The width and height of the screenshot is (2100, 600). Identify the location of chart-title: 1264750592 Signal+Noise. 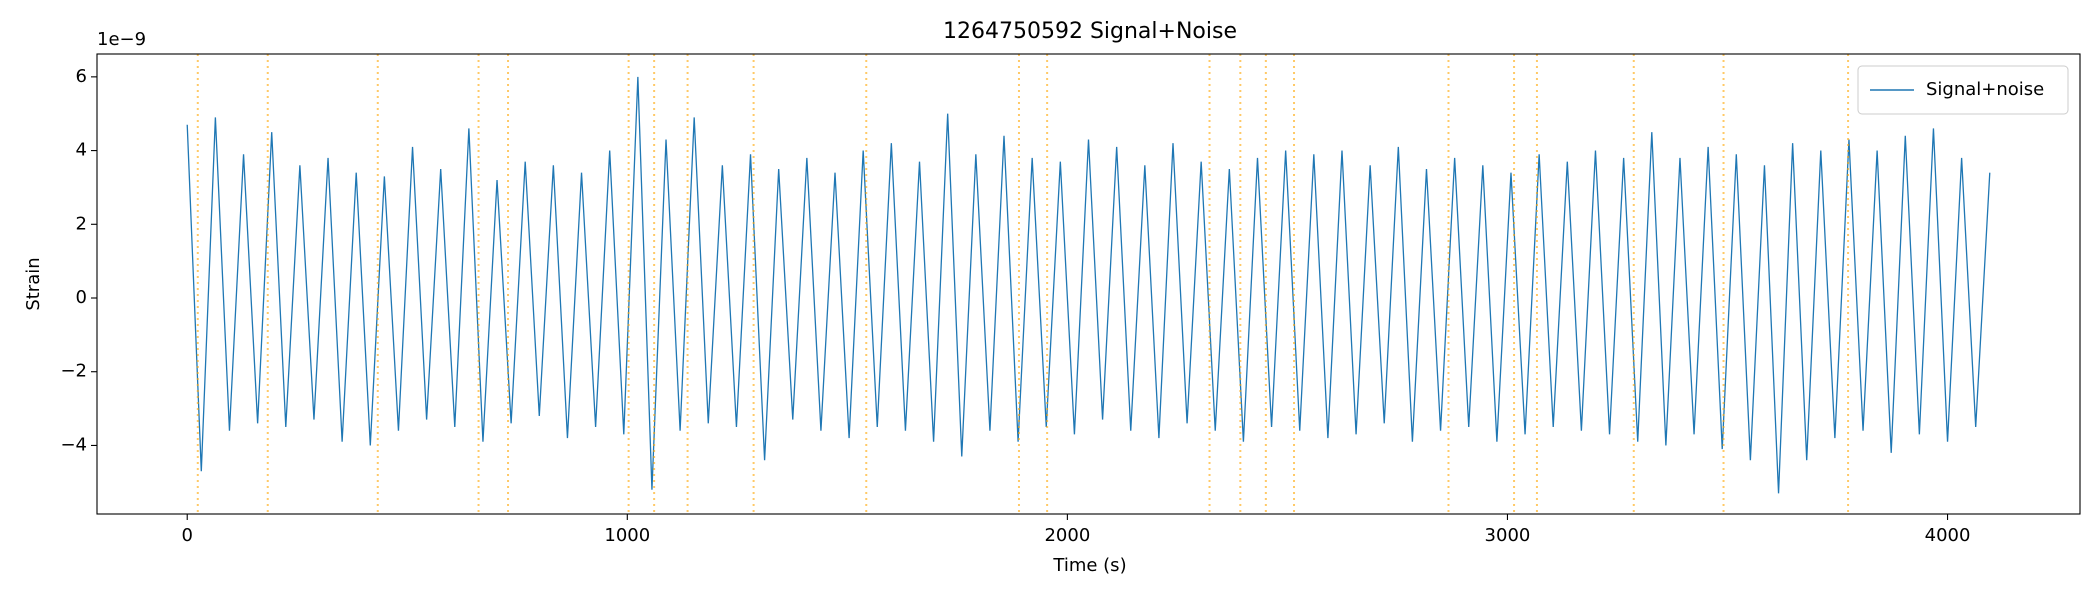
(1090, 31).